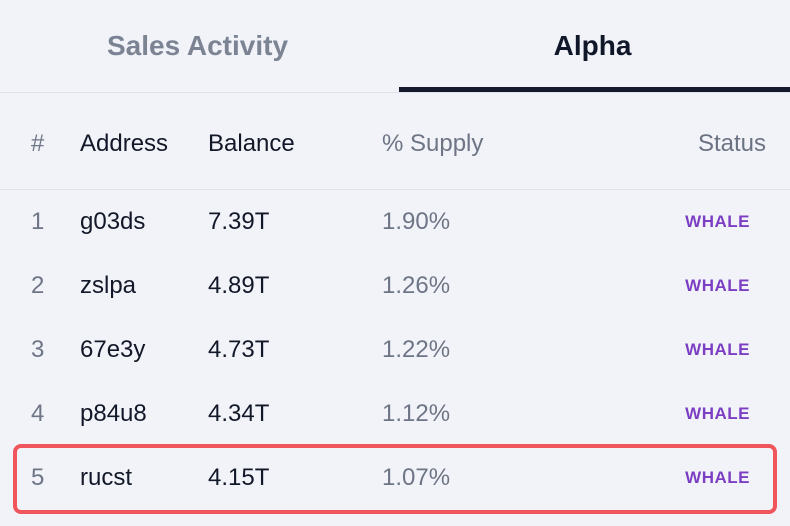  What do you see at coordinates (594, 89) in the screenshot?
I see `active-tab-indicator` at bounding box center [594, 89].